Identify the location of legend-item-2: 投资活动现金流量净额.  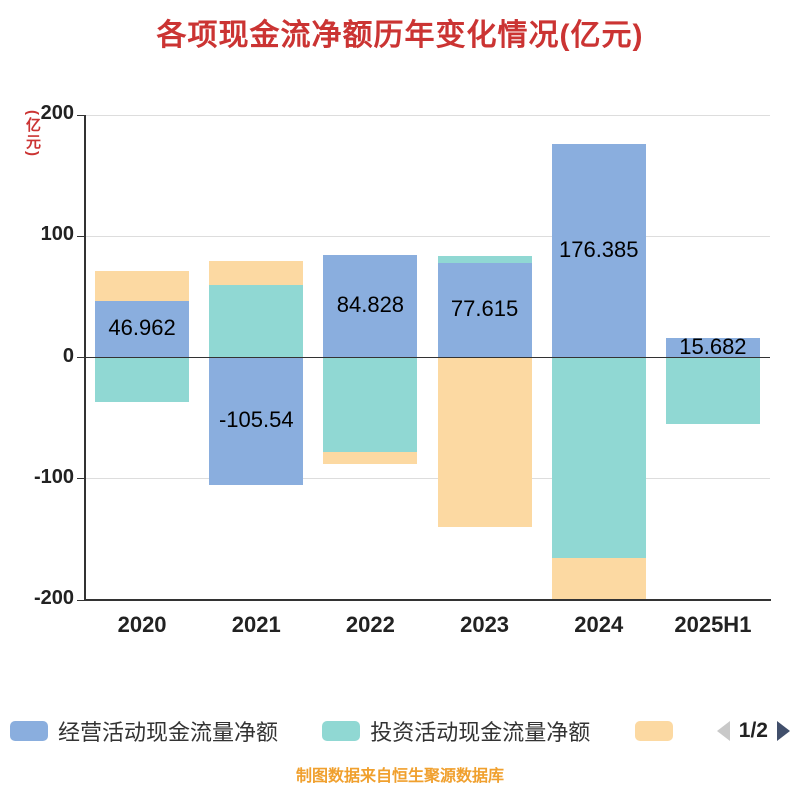
(456, 731).